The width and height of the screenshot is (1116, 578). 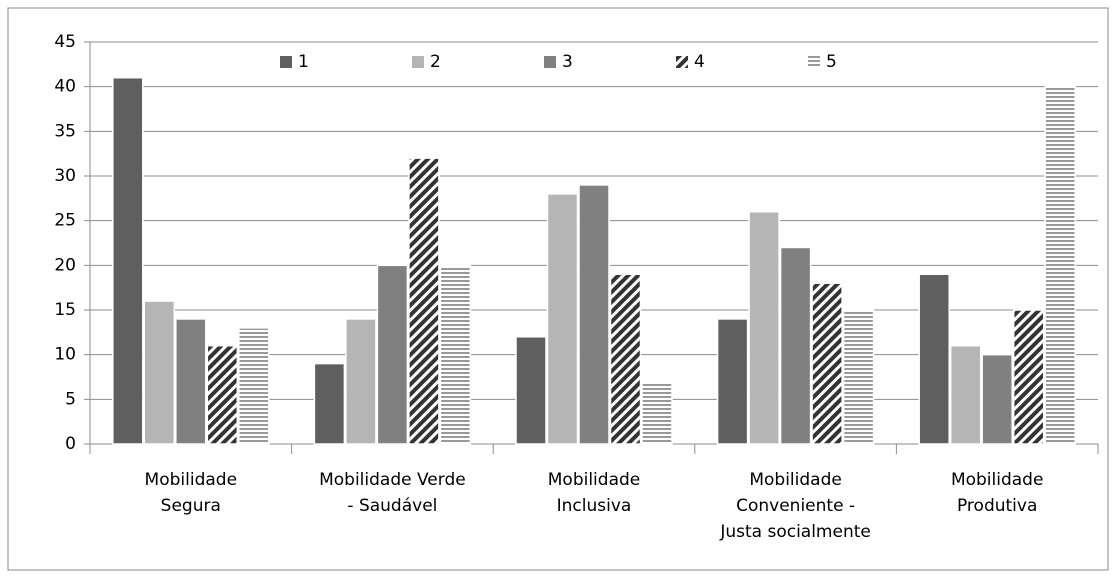 What do you see at coordinates (65, 87) in the screenshot?
I see `y-tick-label: 40` at bounding box center [65, 87].